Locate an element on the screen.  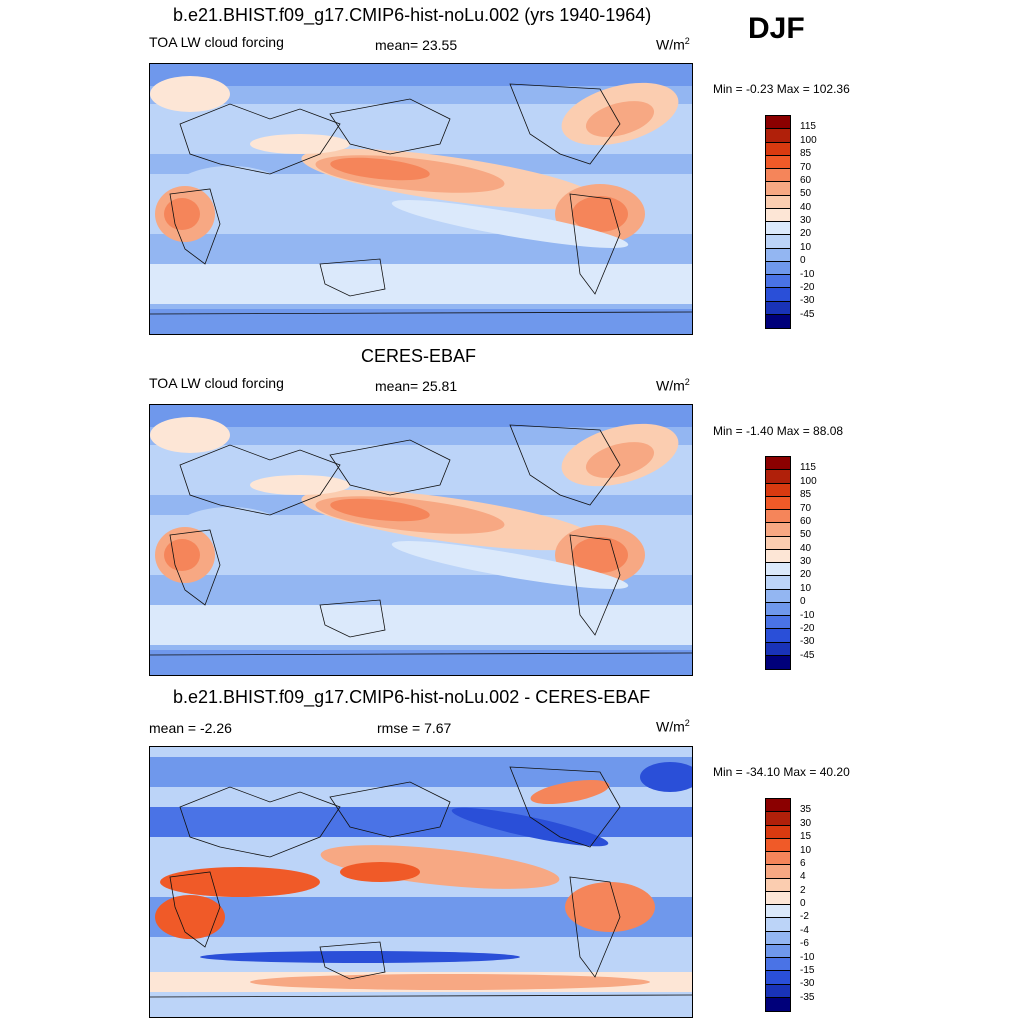
colorbar-tick-label: -35 is located at coordinates (807, 997).